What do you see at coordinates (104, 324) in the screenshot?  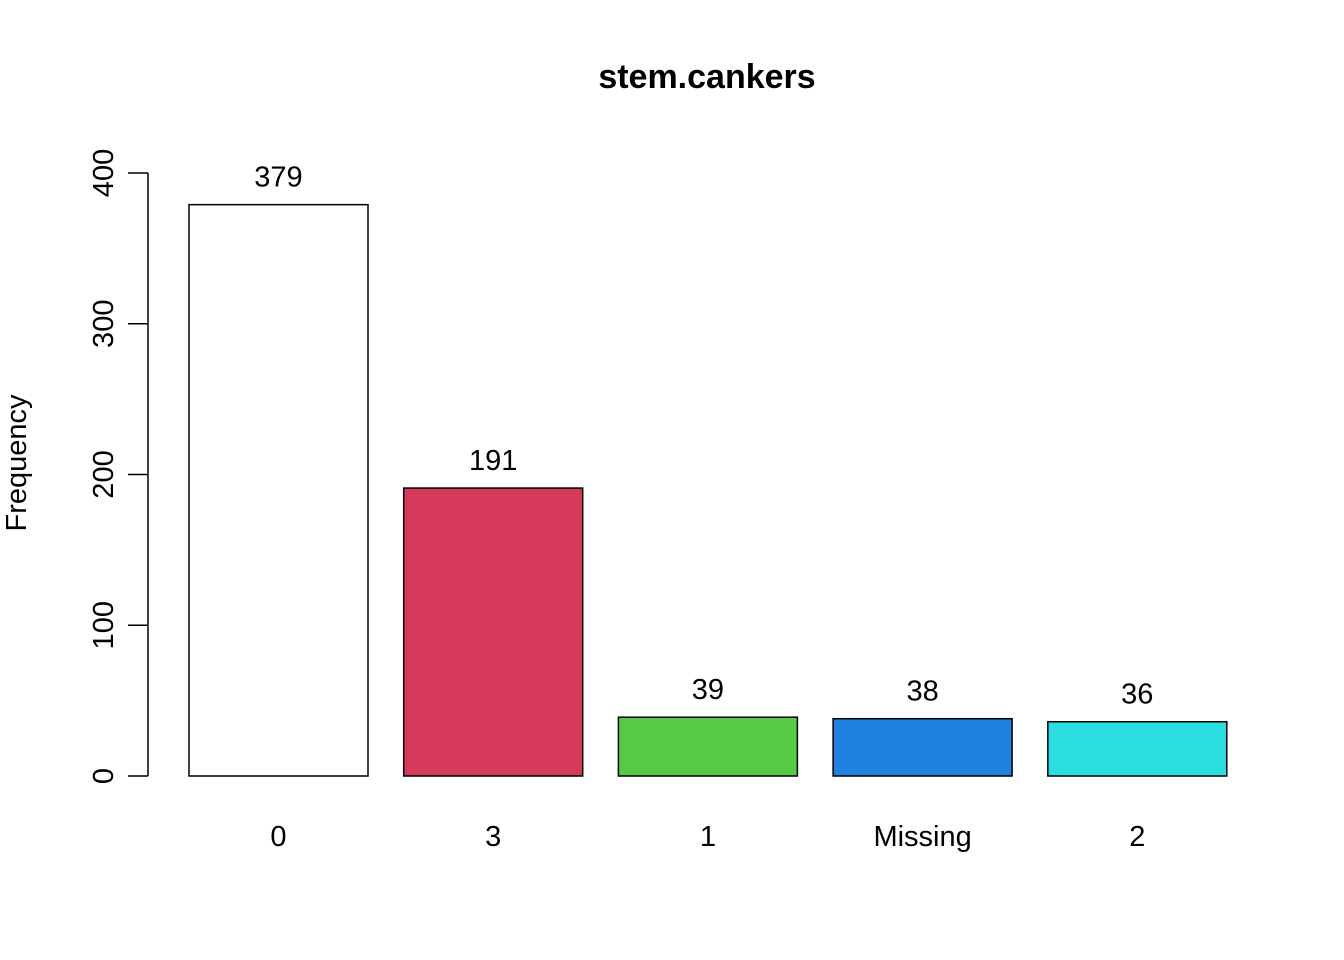 I see `y-tick-label: 300` at bounding box center [104, 324].